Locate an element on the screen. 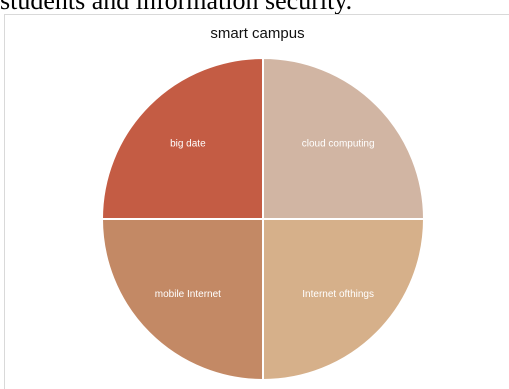 The height and width of the screenshot is (389, 509). pie-slice-cloud-computing is located at coordinates (344, 138).